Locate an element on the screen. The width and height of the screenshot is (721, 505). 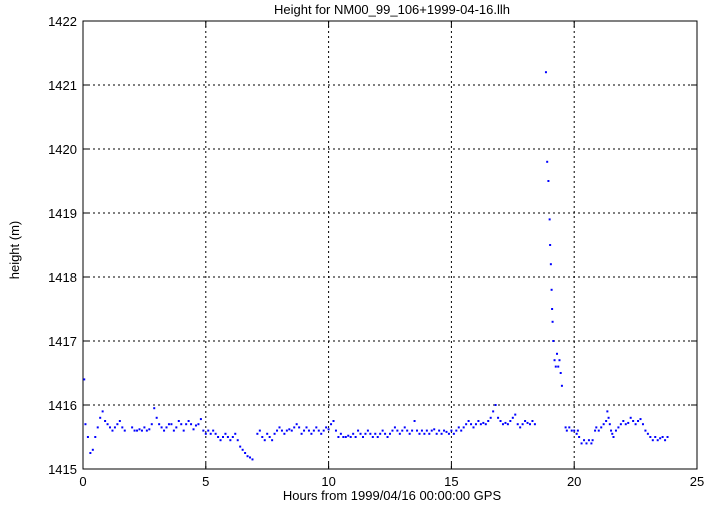
y-tick-label: 1415 is located at coordinates (62, 469).